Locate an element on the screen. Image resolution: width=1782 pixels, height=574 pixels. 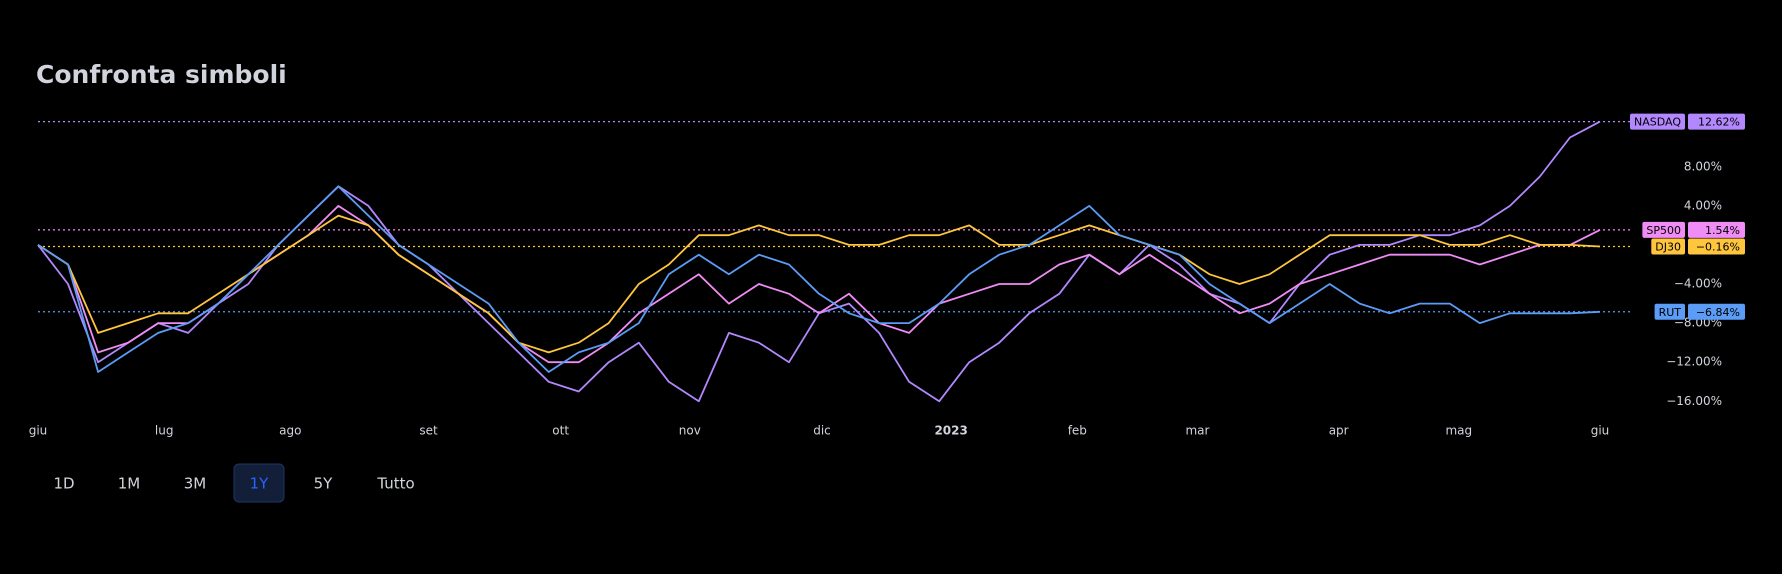
range-button: 1Y is located at coordinates (260, 484).